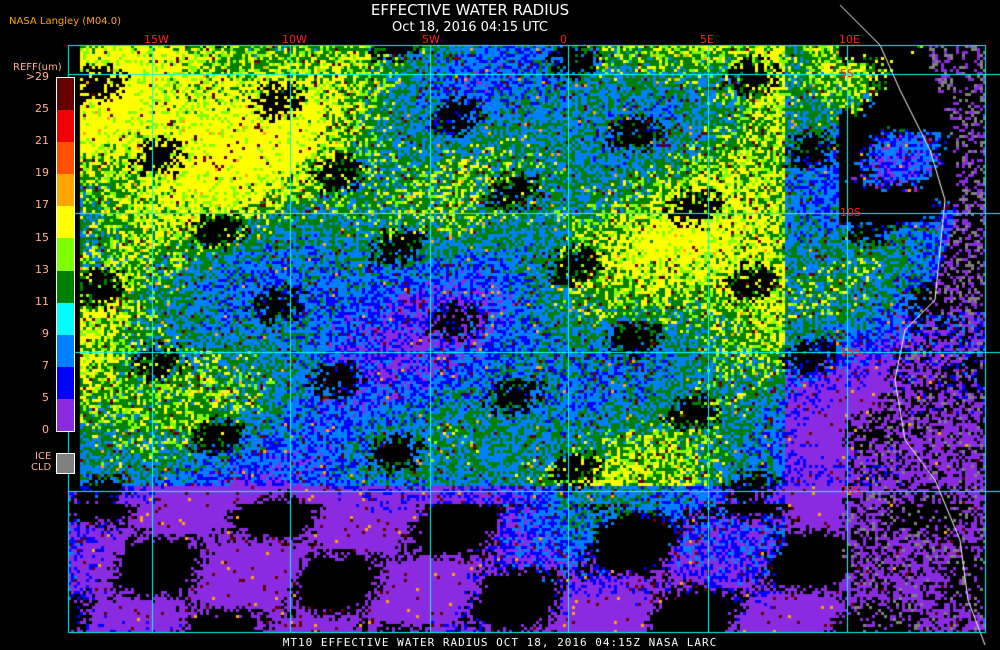 The height and width of the screenshot is (650, 1000). I want to click on latitude-label: 15S, so click(850, 351).